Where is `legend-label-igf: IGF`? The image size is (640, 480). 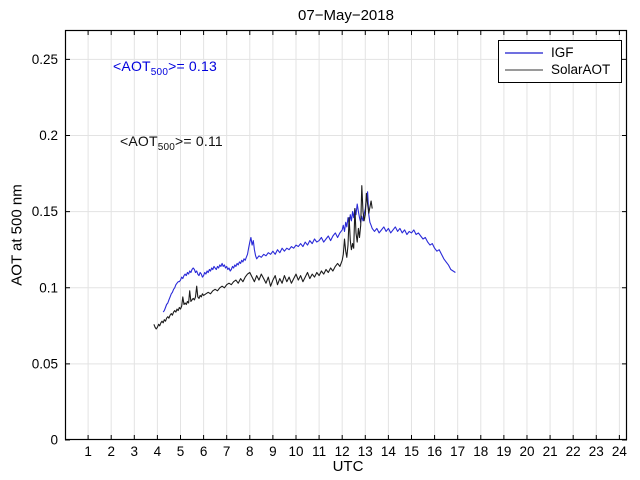 legend-label-igf: IGF is located at coordinates (562, 52).